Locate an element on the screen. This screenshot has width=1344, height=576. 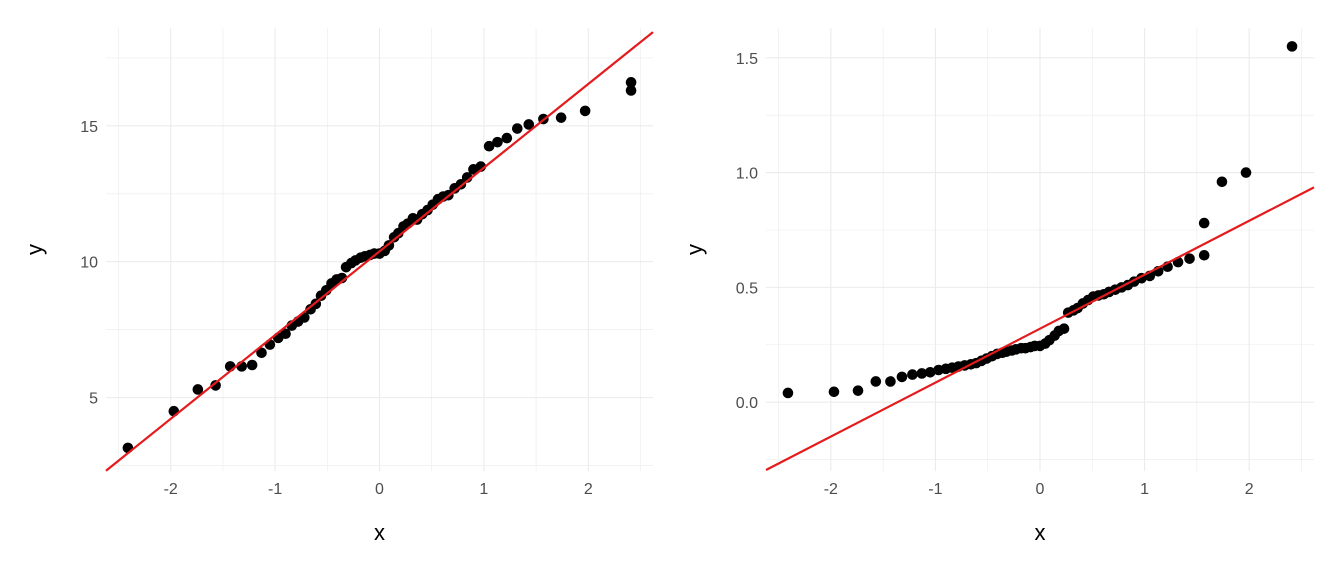
right-x-tick-label: 1 is located at coordinates (1144, 489).